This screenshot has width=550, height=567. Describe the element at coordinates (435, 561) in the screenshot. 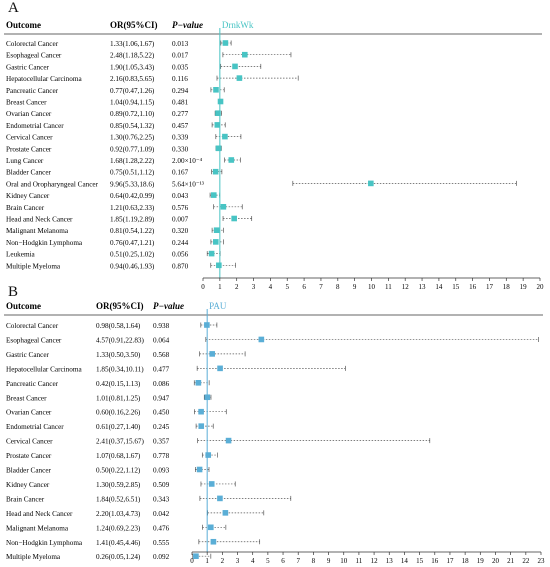

I see `x-tick-label: 16` at that location.